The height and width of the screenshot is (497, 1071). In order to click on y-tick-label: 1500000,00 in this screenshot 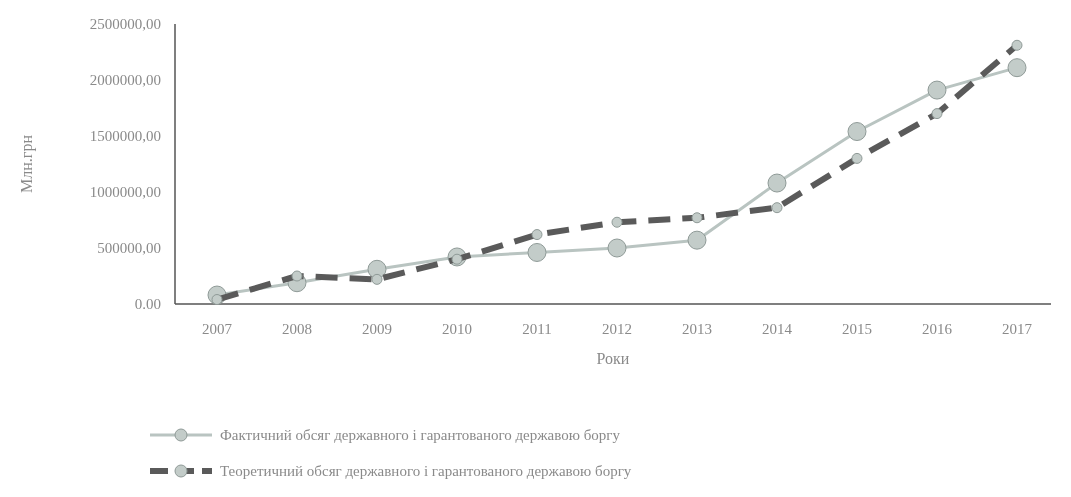, I will do `click(125, 136)`.